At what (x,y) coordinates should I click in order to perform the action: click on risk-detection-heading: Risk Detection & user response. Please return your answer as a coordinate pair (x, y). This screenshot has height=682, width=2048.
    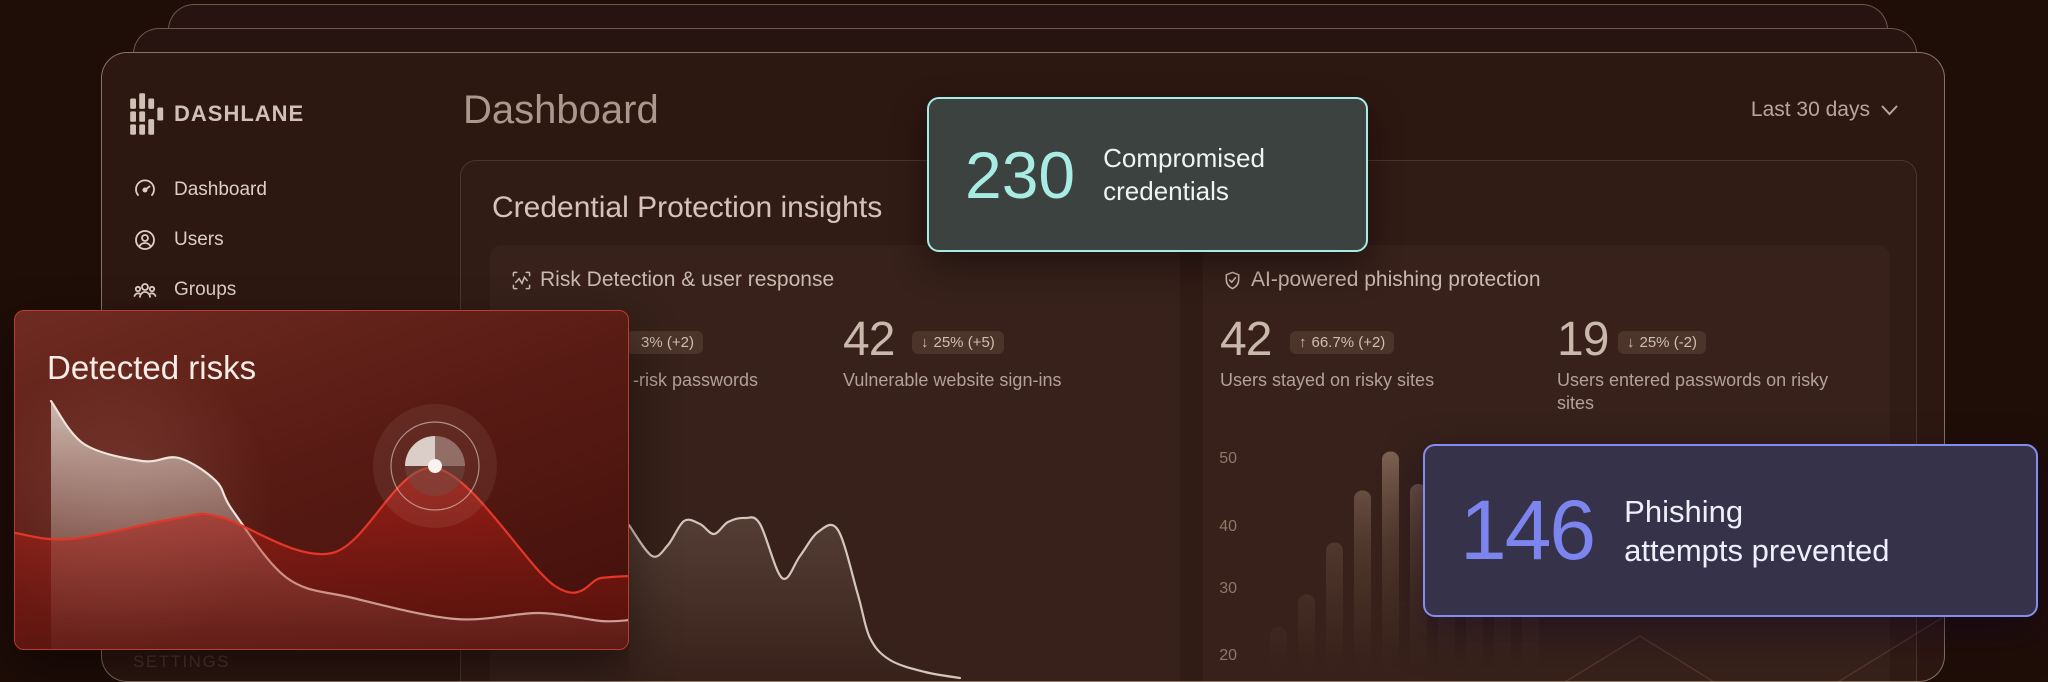
    Looking at the image, I should click on (673, 280).